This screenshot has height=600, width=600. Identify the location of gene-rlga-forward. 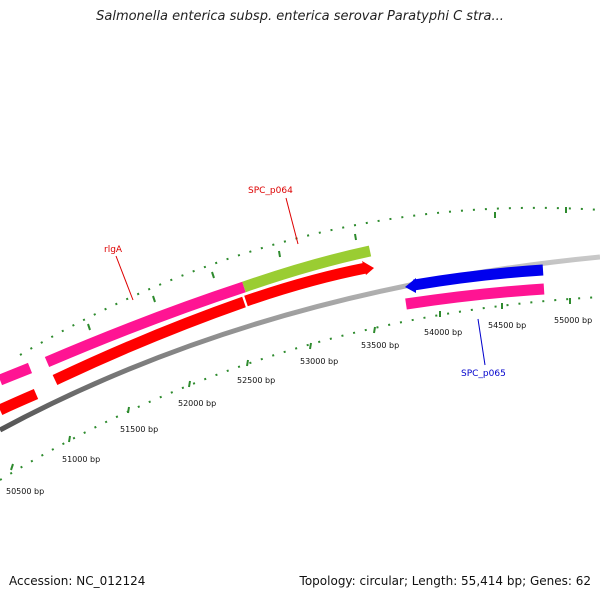
(16, 374).